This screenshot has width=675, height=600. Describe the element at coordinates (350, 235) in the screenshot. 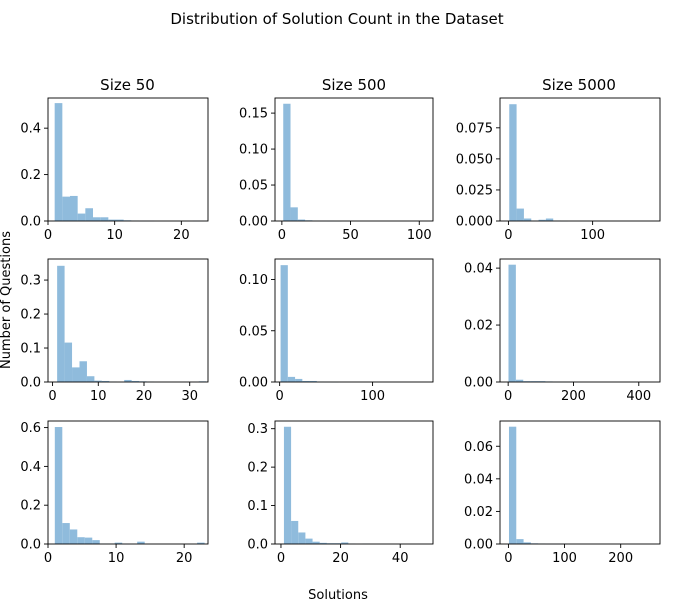

I see `x-tick-label: 50` at that location.